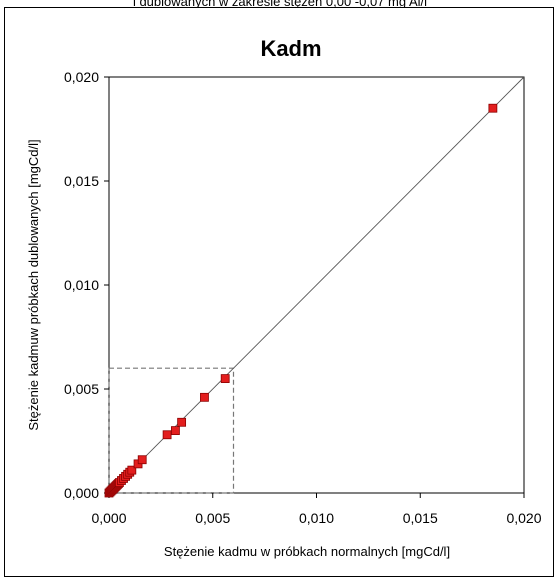 The width and height of the screenshot is (560, 577). I want to click on y-tick-label: 0,020, so click(81, 77).